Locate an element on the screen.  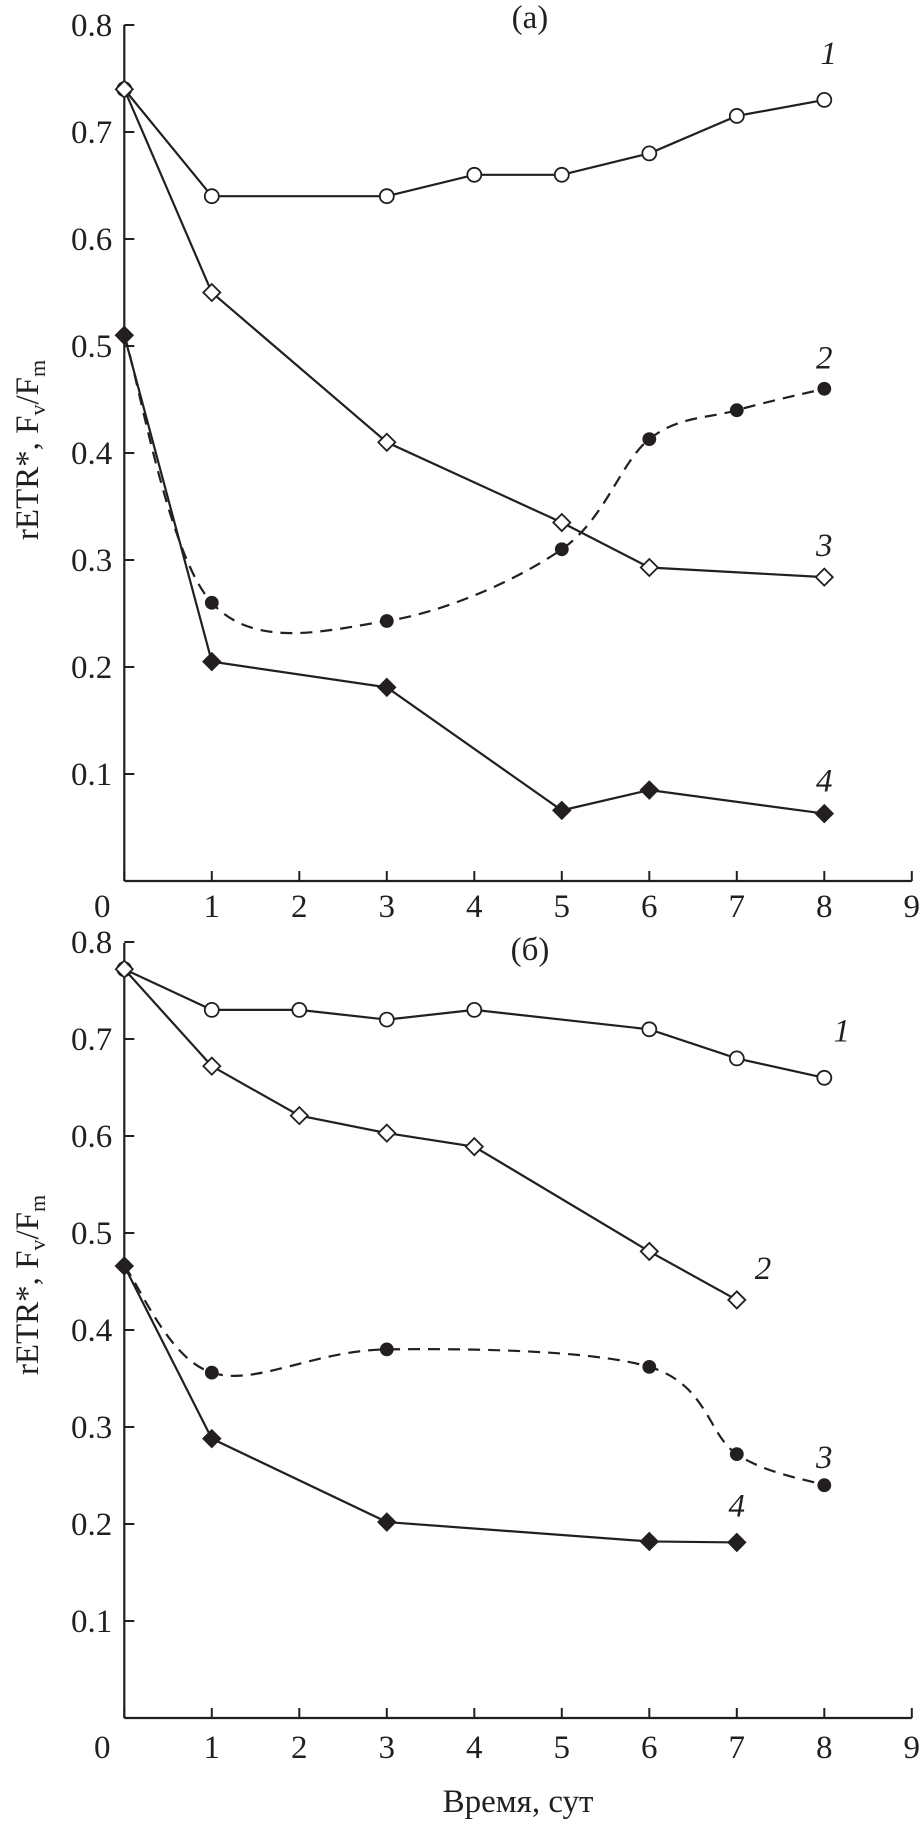
y-tick-label: 0.4 is located at coordinates (91, 1331).